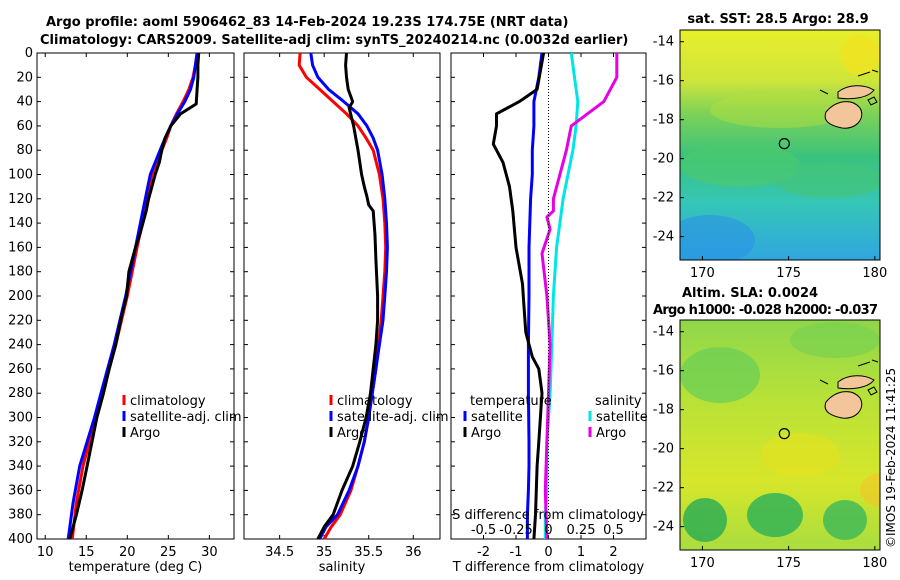 Image resolution: width=900 pixels, height=580 pixels. I want to click on difference-xtick-label: 0, so click(548, 552).